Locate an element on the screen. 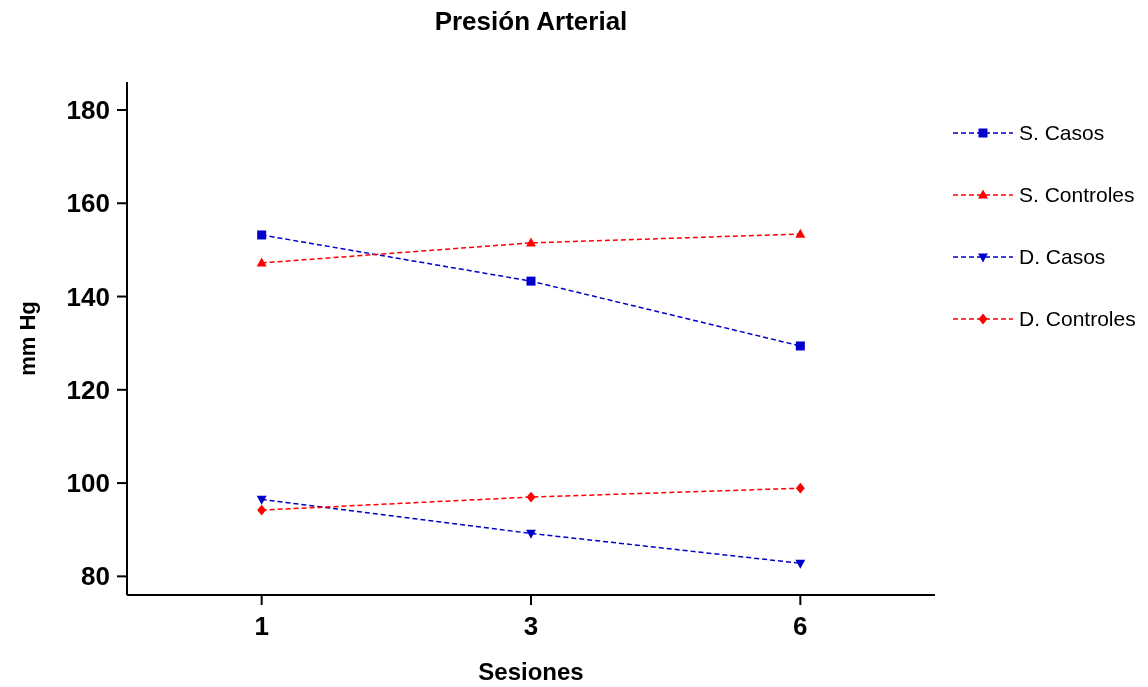  y-tick-label: 100 is located at coordinates (88, 483).